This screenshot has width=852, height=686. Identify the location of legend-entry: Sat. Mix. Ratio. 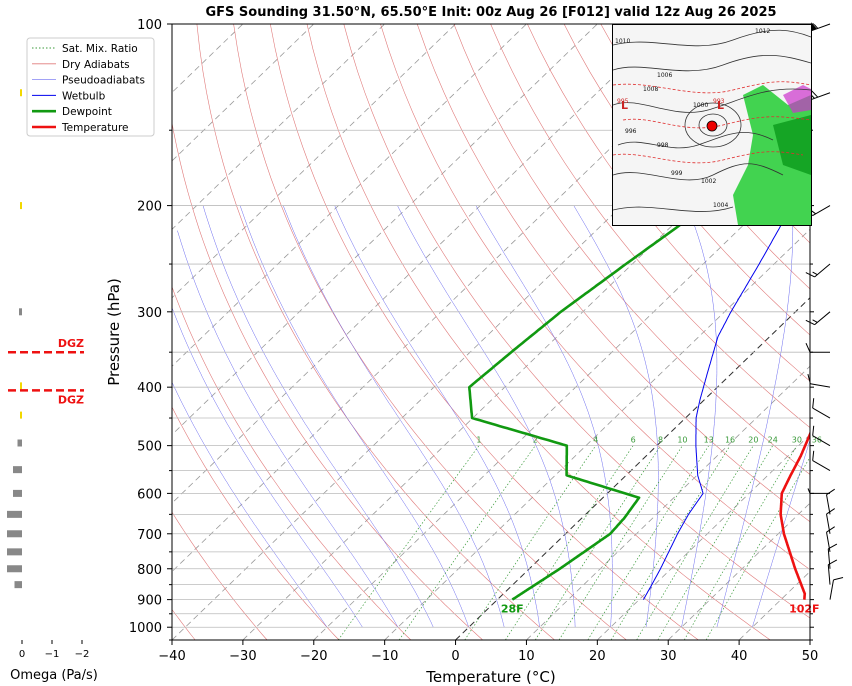
(100, 49).